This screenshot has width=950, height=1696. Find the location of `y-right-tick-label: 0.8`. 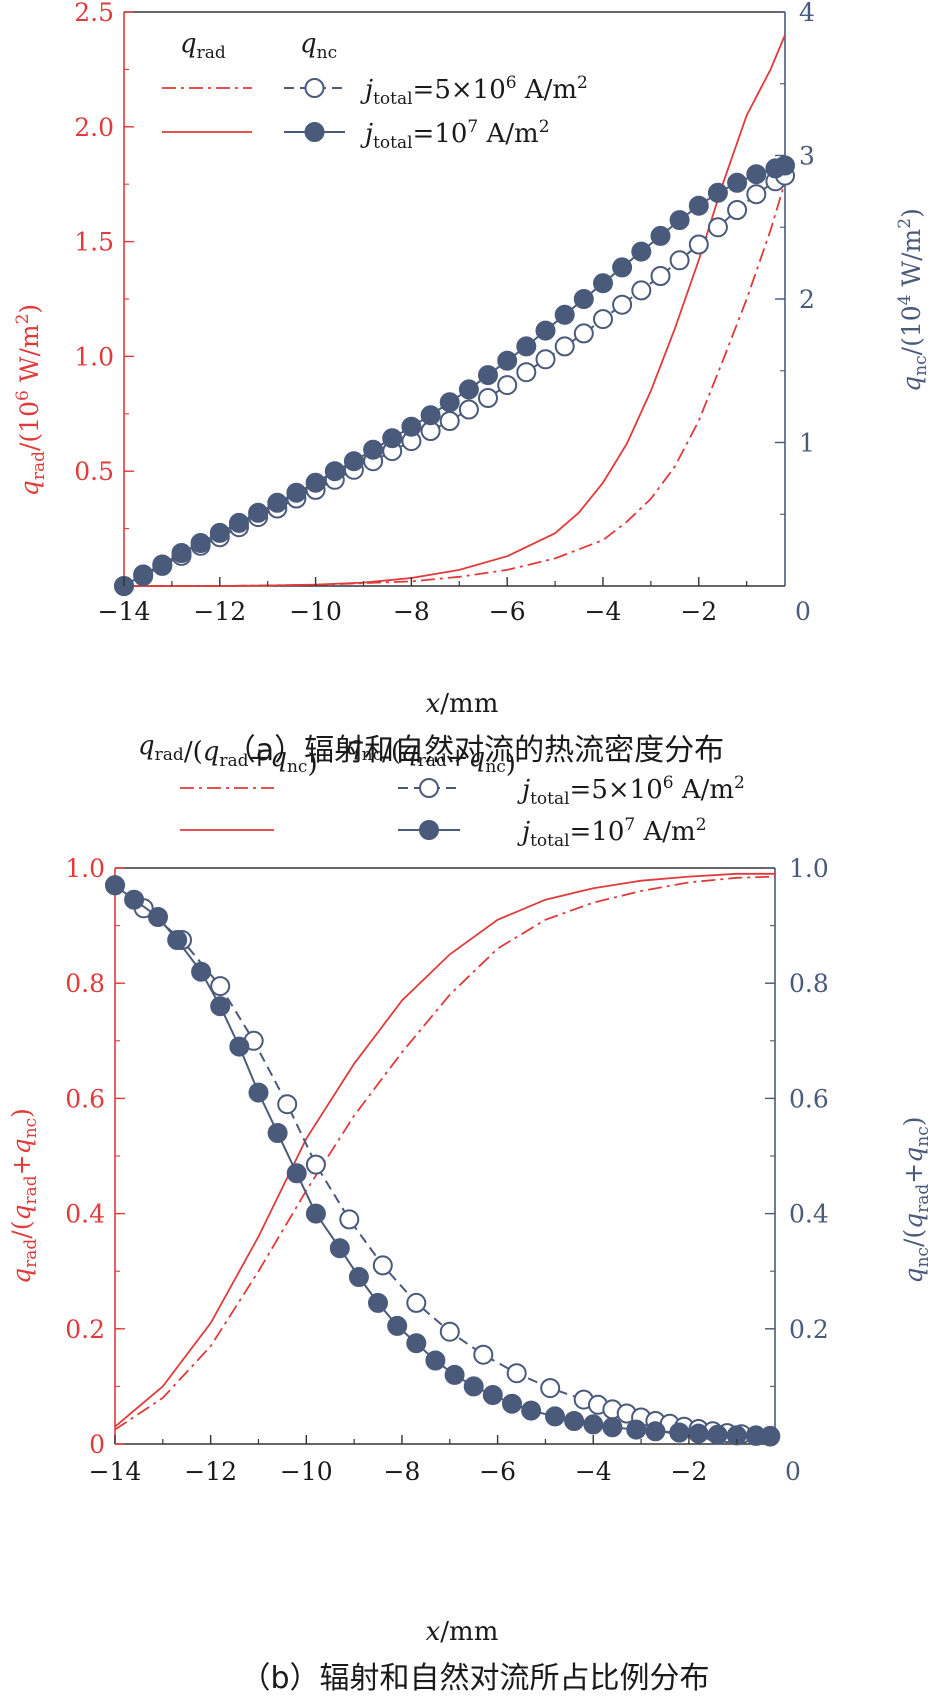

y-right-tick-label: 0.8 is located at coordinates (809, 983).